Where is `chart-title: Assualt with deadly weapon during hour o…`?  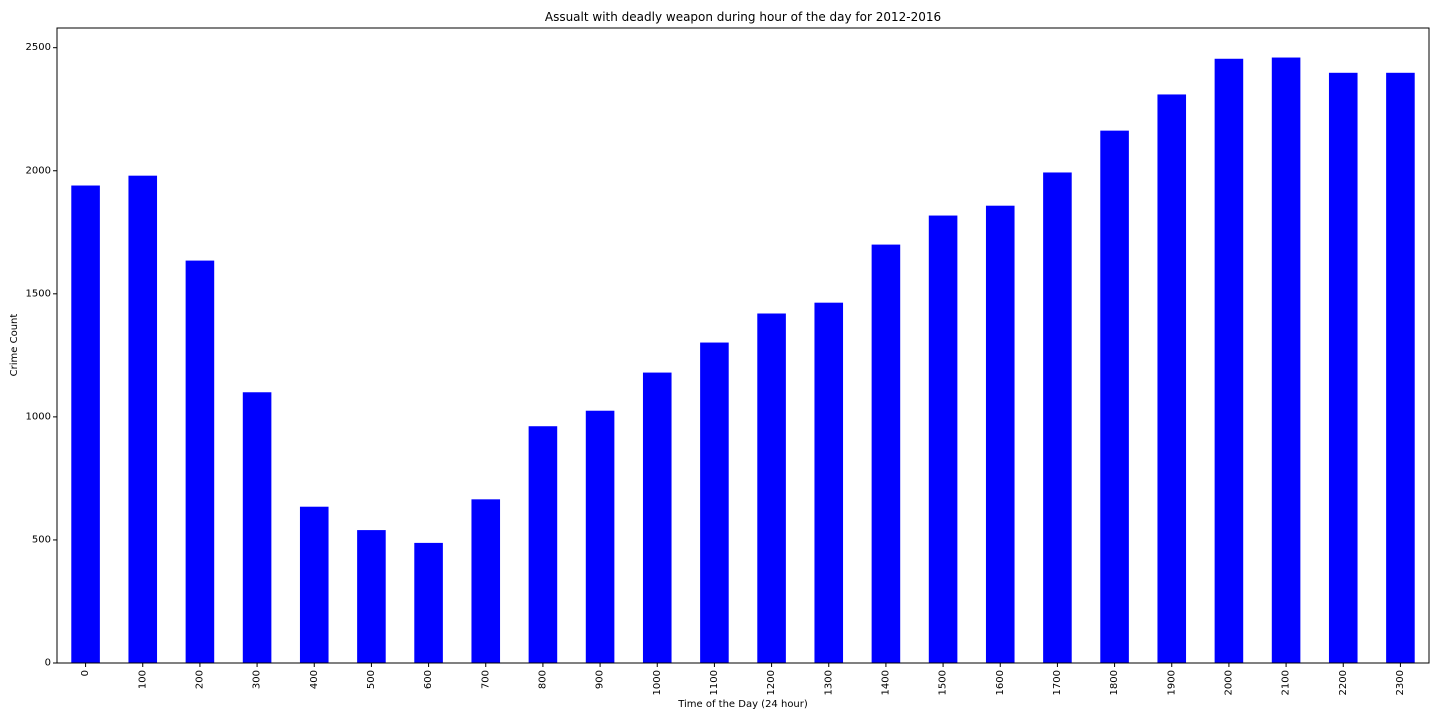
chart-title: Assualt with deadly weapon during hour o… is located at coordinates (743, 17).